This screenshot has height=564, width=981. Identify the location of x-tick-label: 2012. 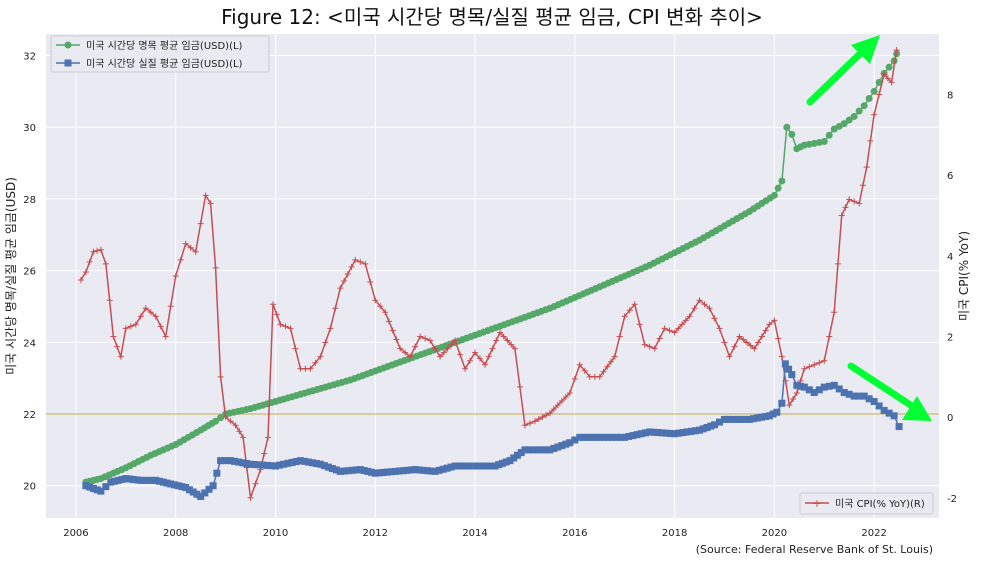
(375, 533).